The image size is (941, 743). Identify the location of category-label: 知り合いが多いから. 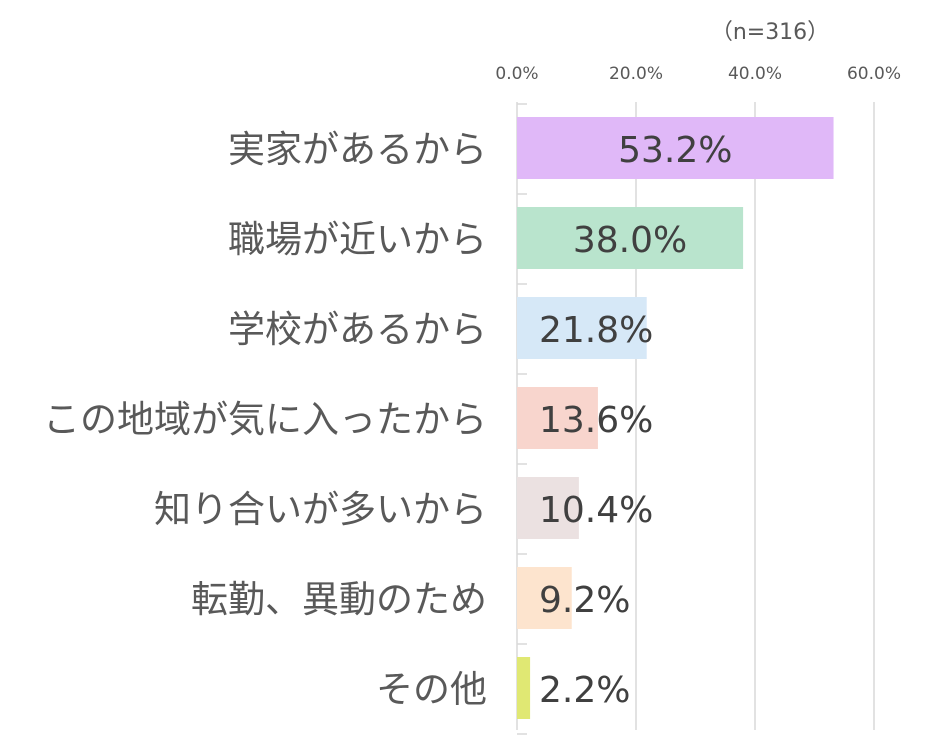
(320, 509).